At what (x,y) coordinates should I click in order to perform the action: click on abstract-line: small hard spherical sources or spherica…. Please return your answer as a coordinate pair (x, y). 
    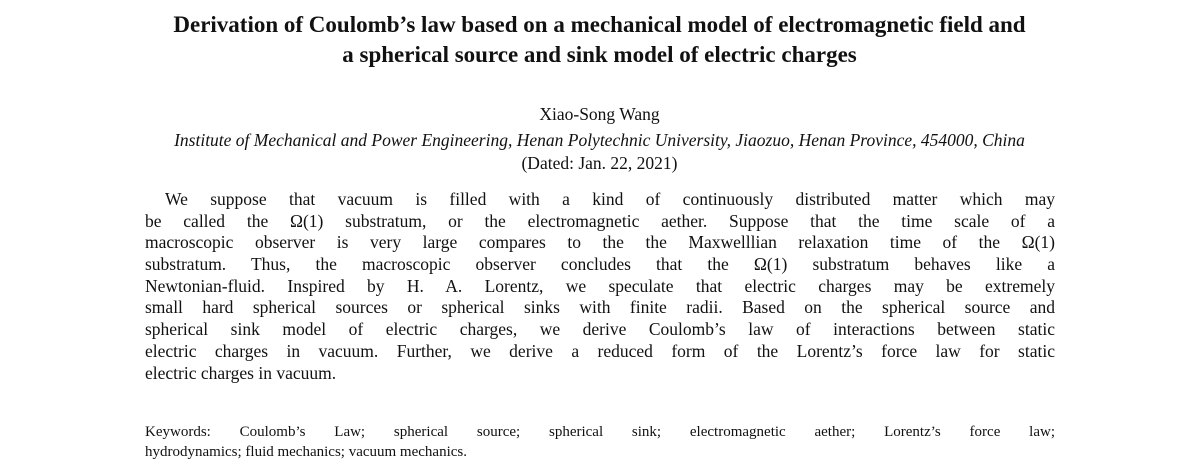
    Looking at the image, I should click on (600, 307).